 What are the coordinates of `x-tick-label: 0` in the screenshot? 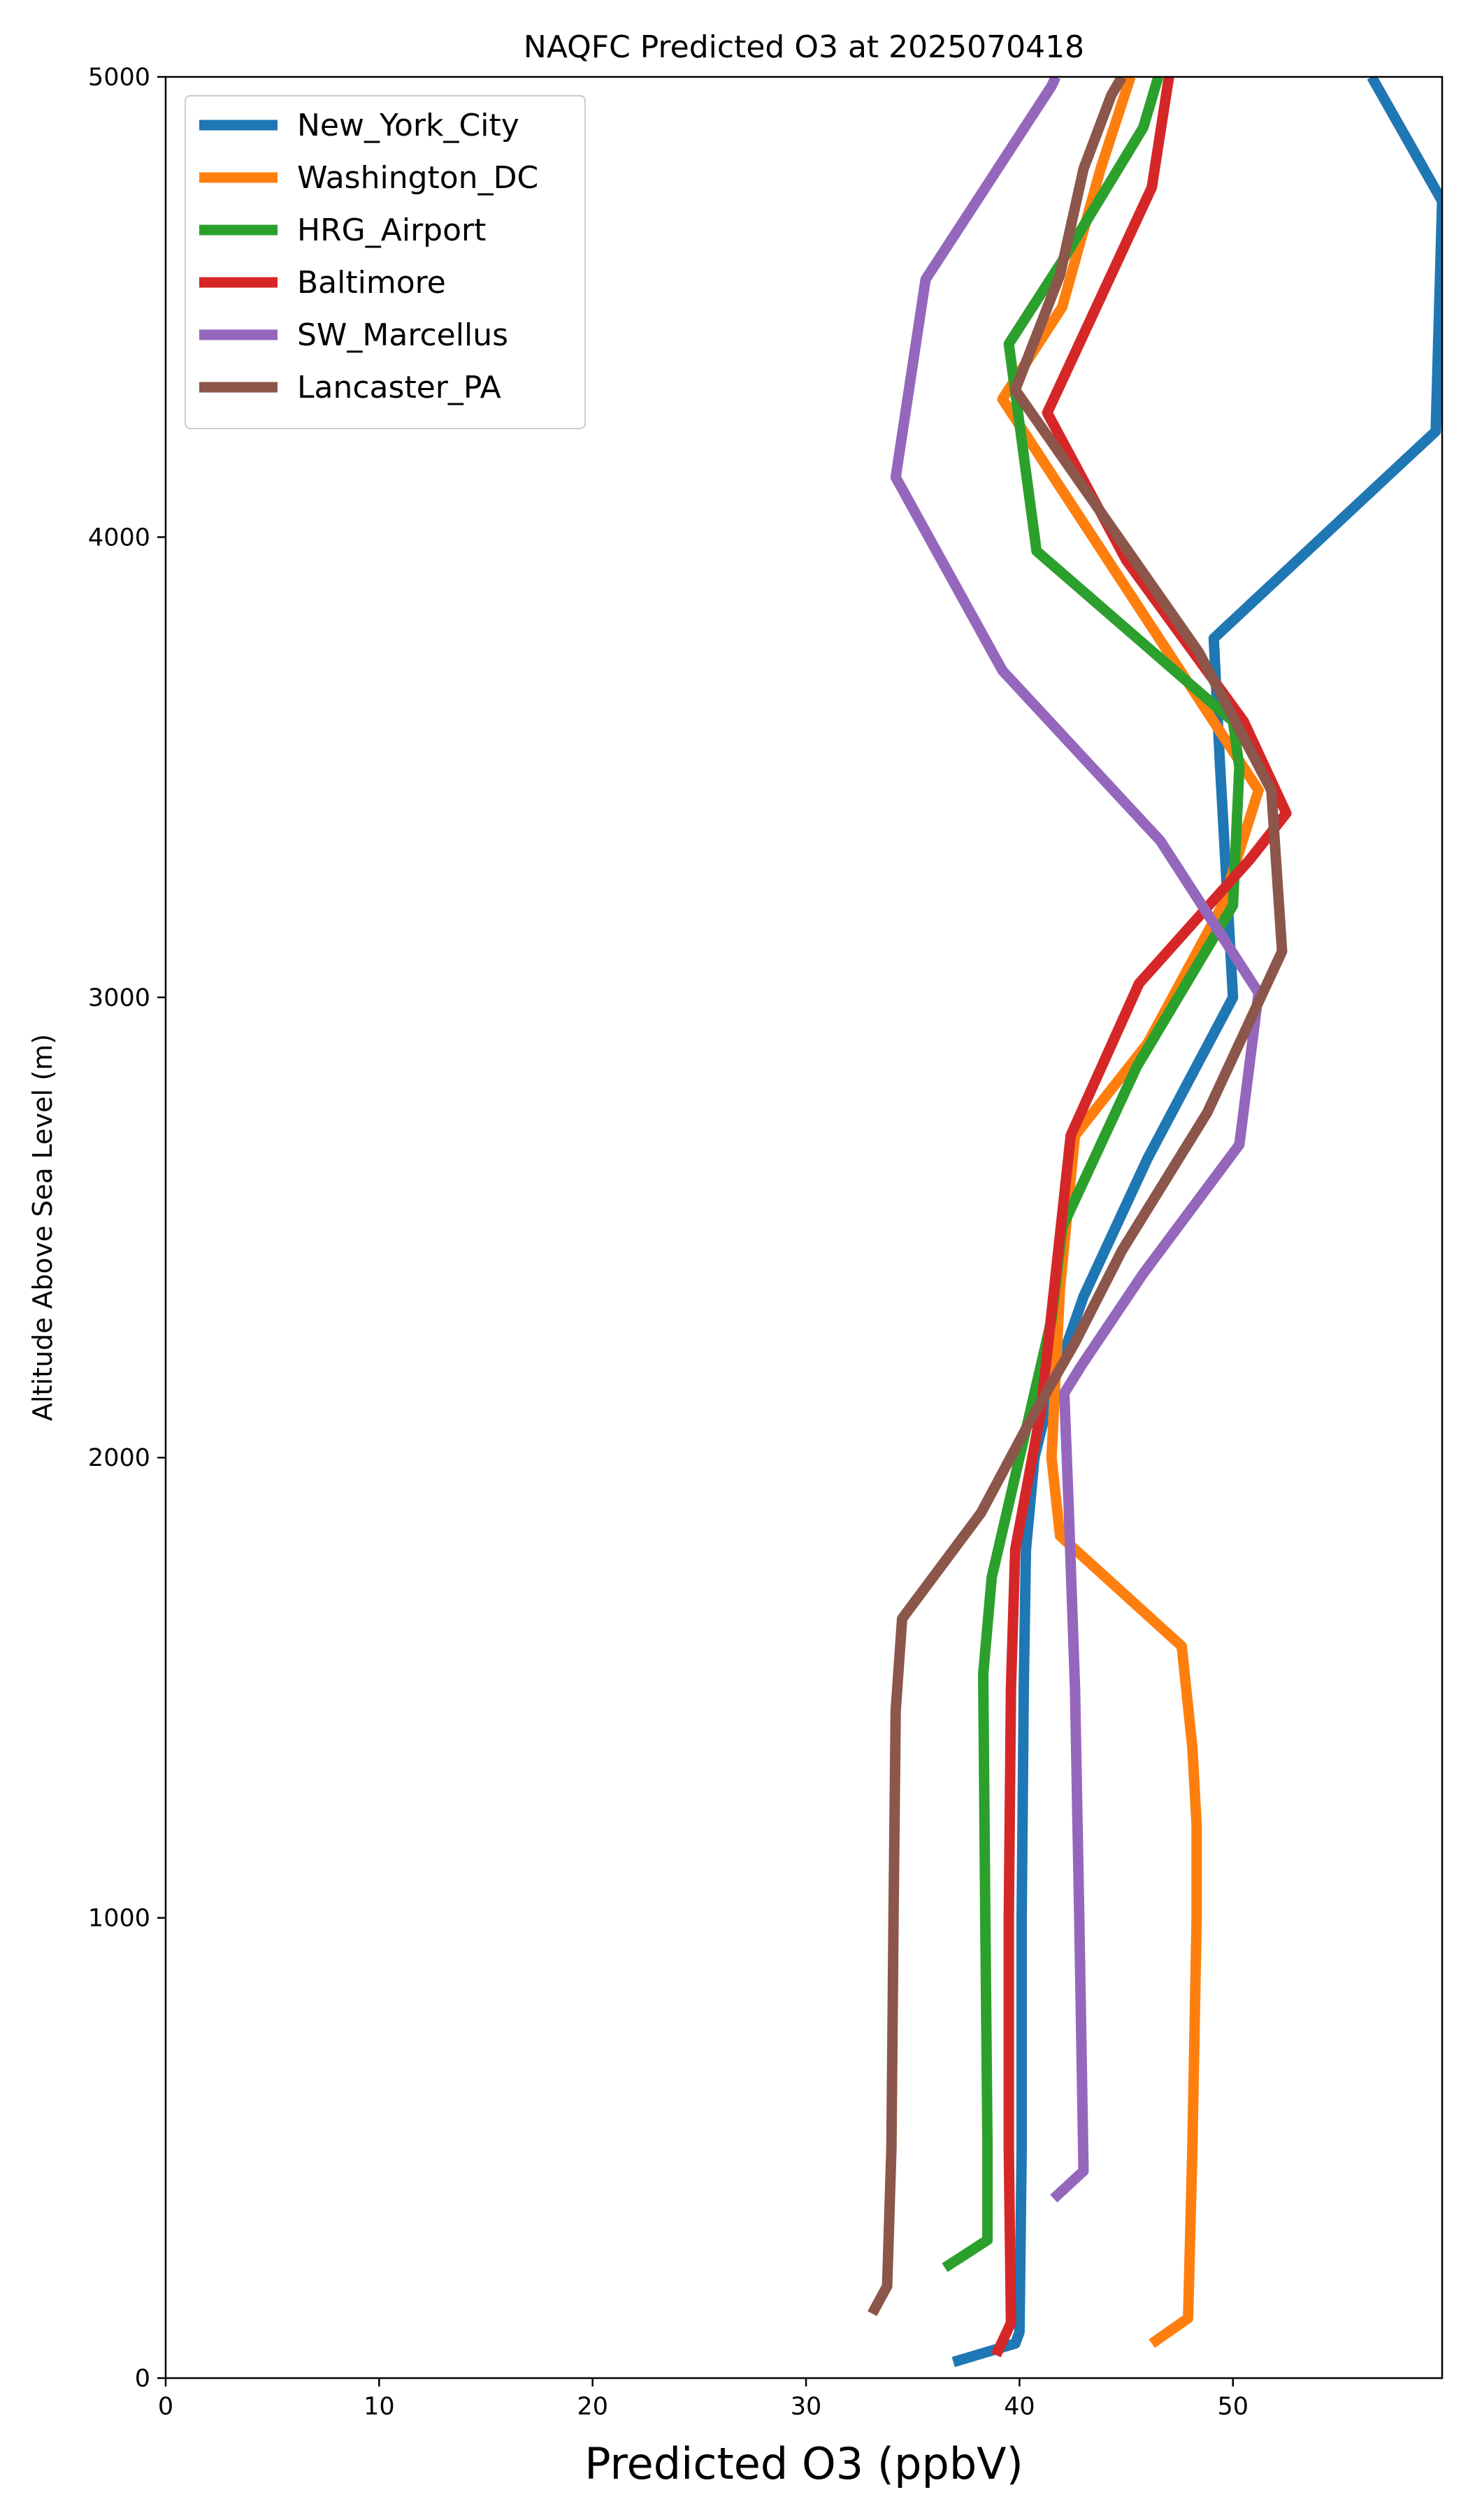 It's located at (165, 2407).